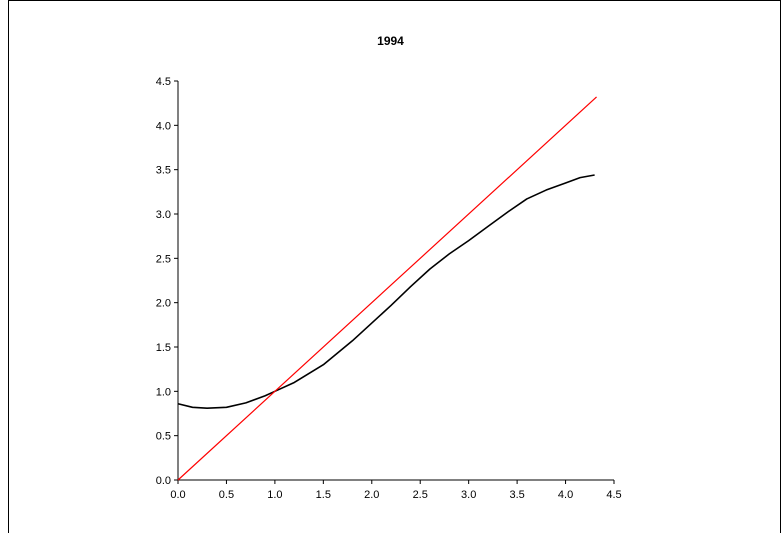 The image size is (781, 533). I want to click on y-tick-label: 0.5, so click(163, 437).